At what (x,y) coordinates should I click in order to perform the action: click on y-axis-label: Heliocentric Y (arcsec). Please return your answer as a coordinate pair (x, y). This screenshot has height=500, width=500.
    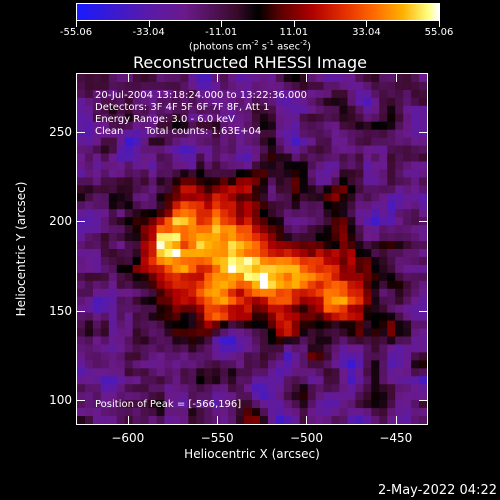
    Looking at the image, I should click on (21, 249).